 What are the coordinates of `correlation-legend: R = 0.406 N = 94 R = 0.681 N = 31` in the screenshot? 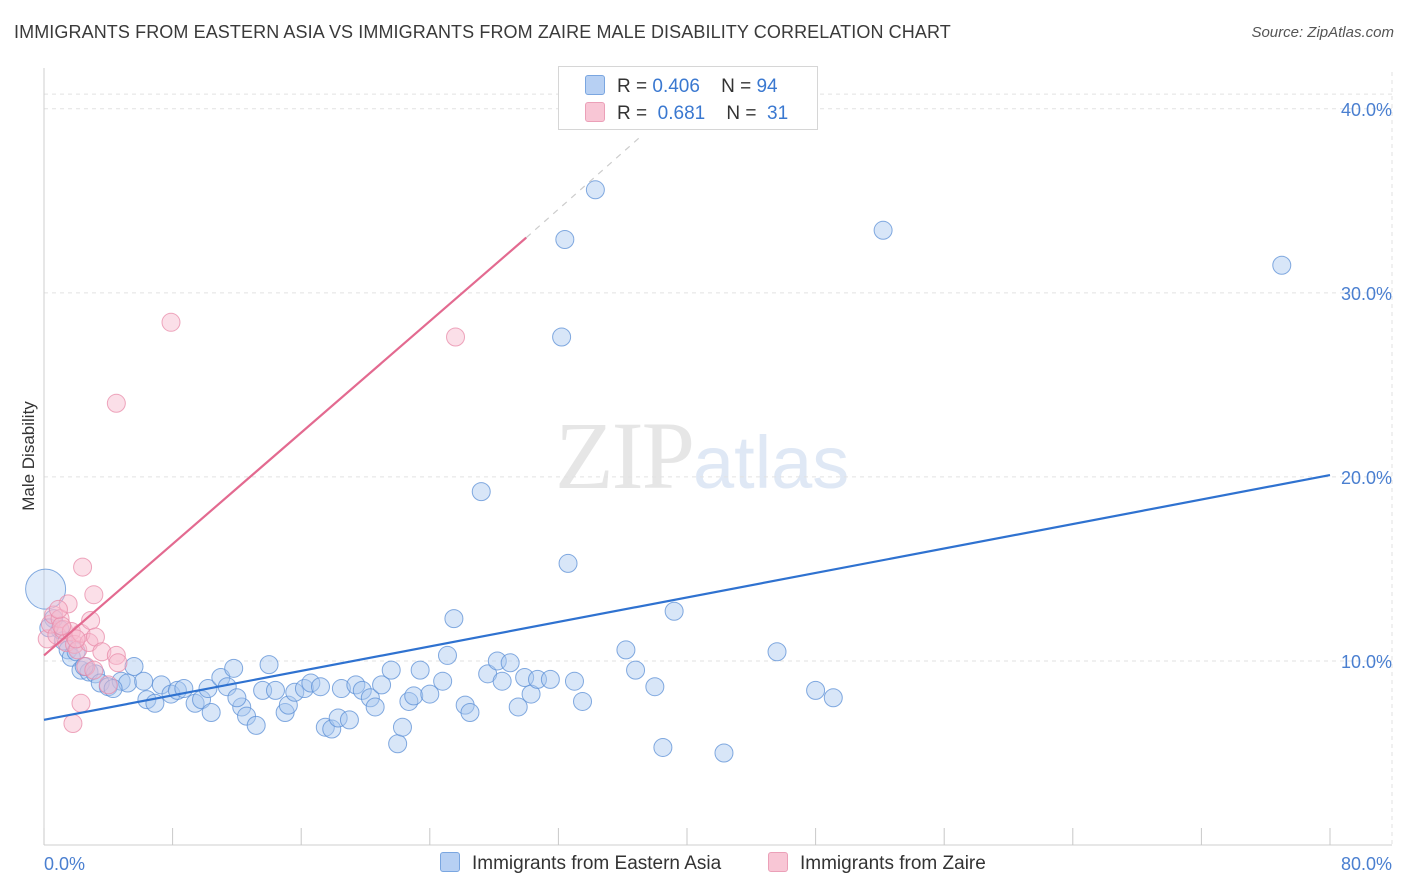 It's located at (688, 98).